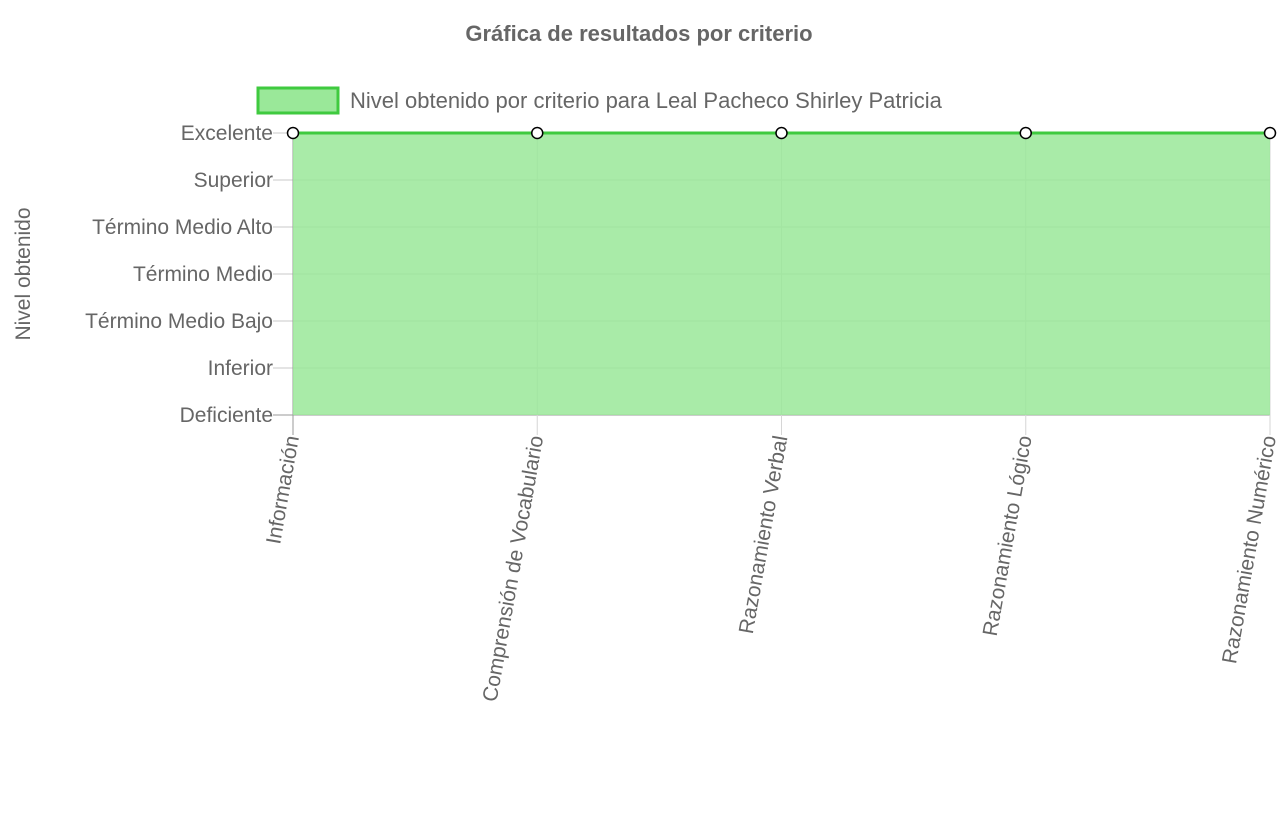 This screenshot has width=1278, height=822. What do you see at coordinates (182, 227) in the screenshot?
I see `y-tick-label: Término Medio Alto` at bounding box center [182, 227].